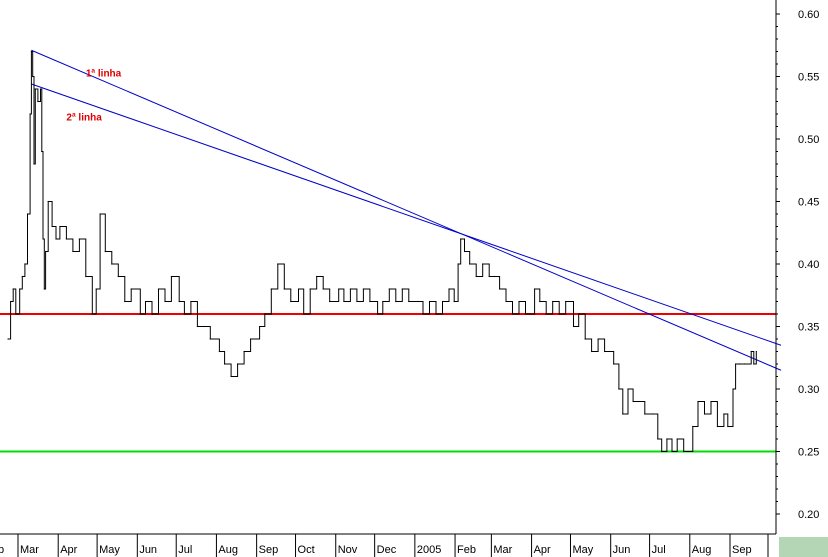 The height and width of the screenshot is (557, 828). What do you see at coordinates (808, 15) in the screenshot?
I see `y-tick-label: 0.60` at bounding box center [808, 15].